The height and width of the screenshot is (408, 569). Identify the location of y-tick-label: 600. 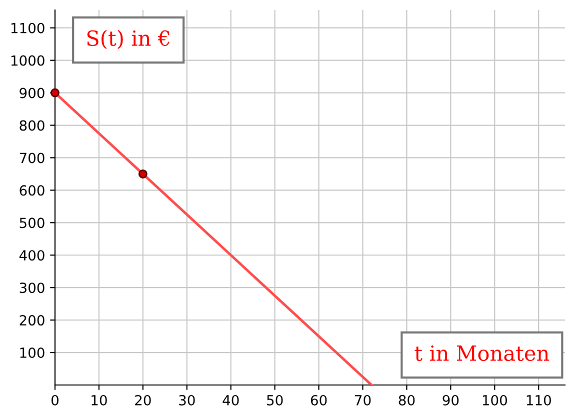
(32, 190).